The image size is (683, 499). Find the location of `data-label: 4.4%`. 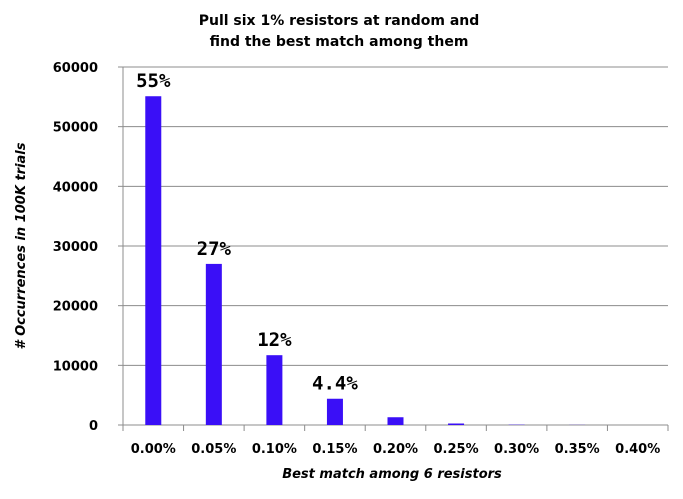

data-label: 4.4% is located at coordinates (335, 384).